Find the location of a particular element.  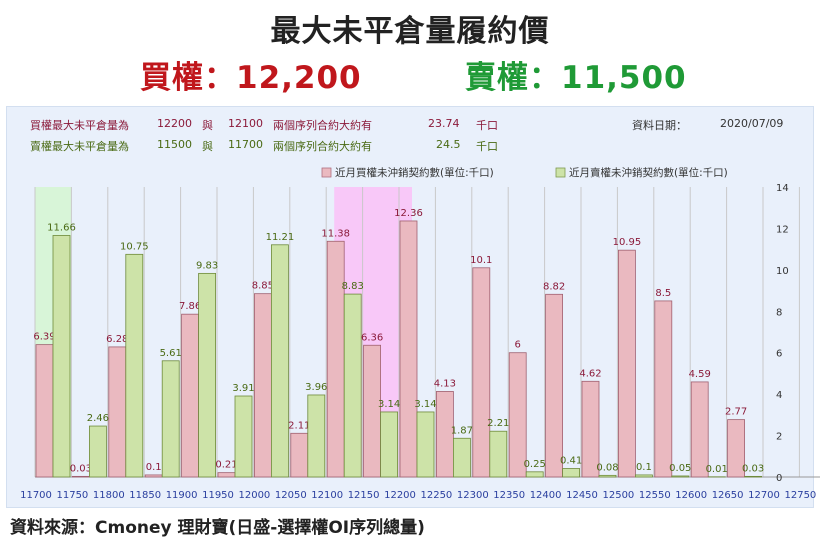

date-value: 2020/07/09 is located at coordinates (752, 123).